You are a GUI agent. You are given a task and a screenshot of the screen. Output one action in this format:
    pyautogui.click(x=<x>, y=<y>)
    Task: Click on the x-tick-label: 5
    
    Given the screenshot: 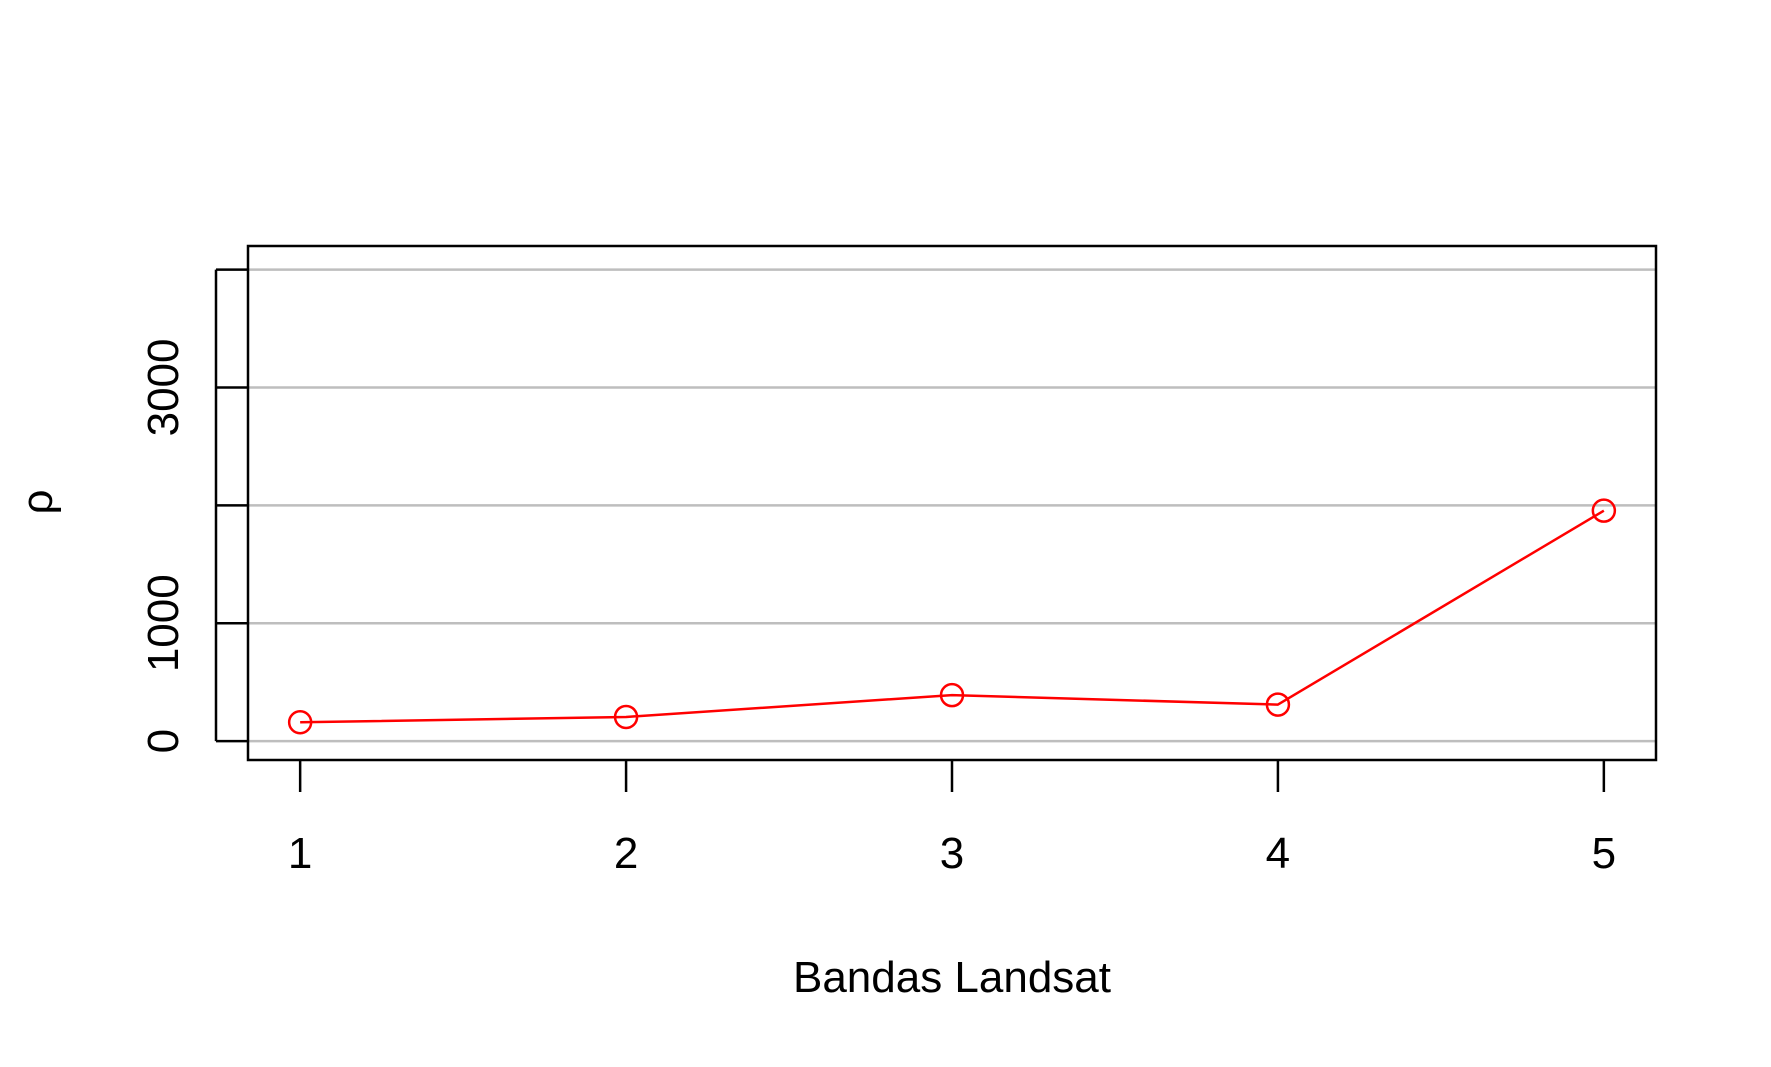 What is the action you would take?
    pyautogui.click(x=1604, y=853)
    